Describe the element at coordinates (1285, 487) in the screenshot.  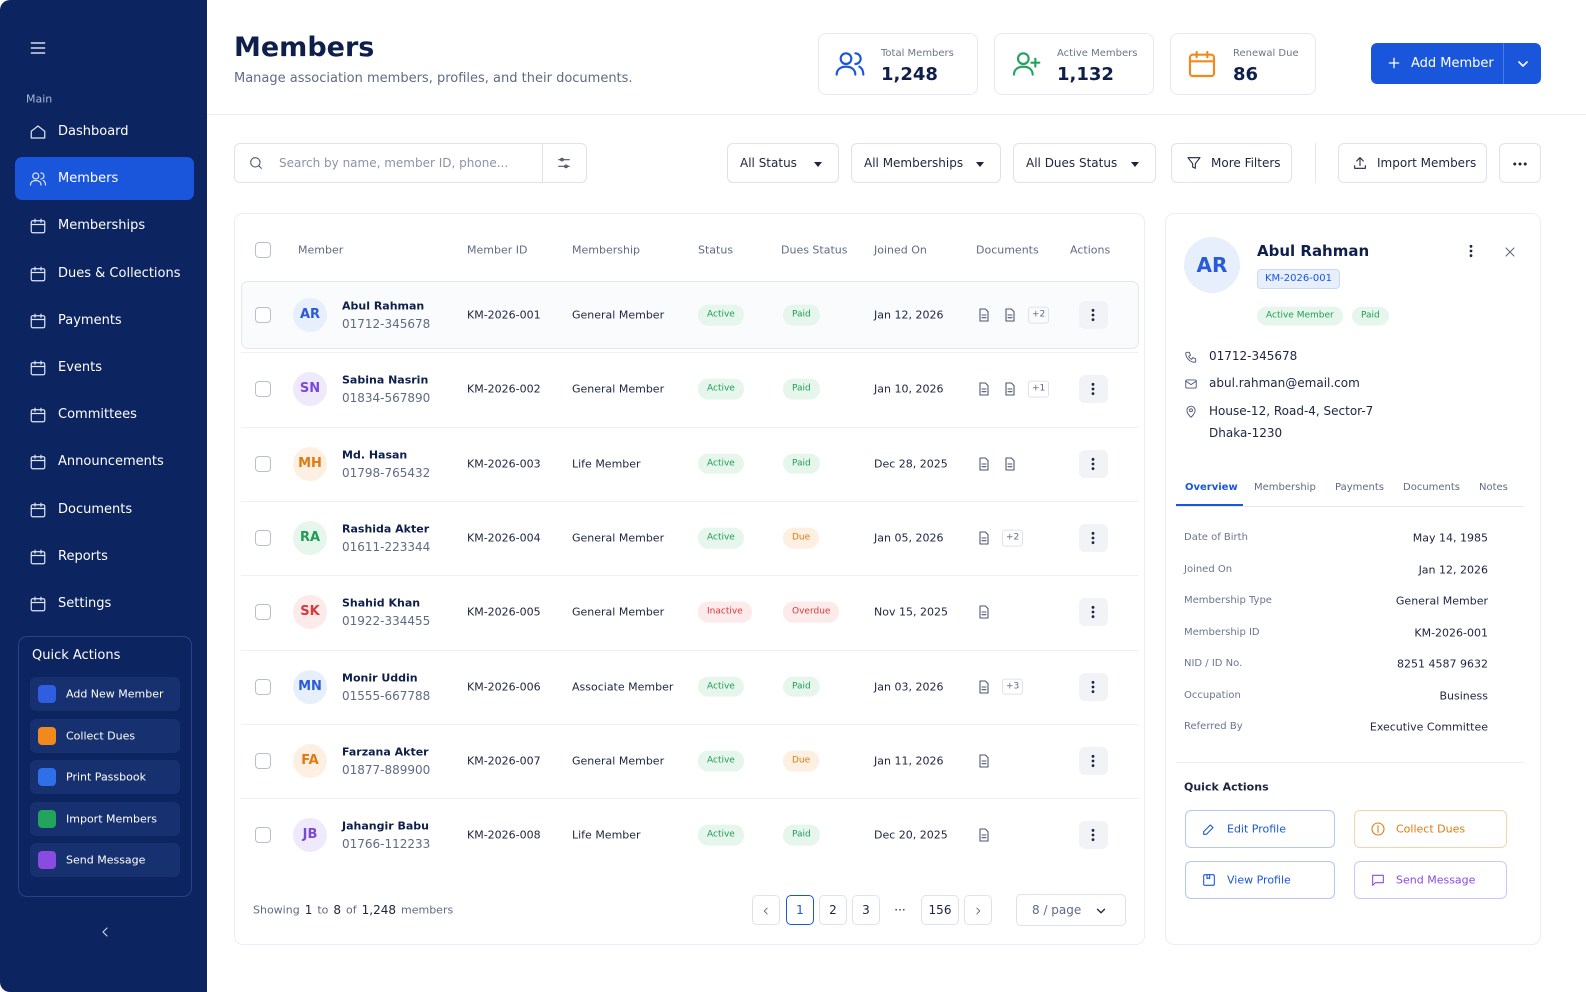
I see `detail-tab: Membership` at that location.